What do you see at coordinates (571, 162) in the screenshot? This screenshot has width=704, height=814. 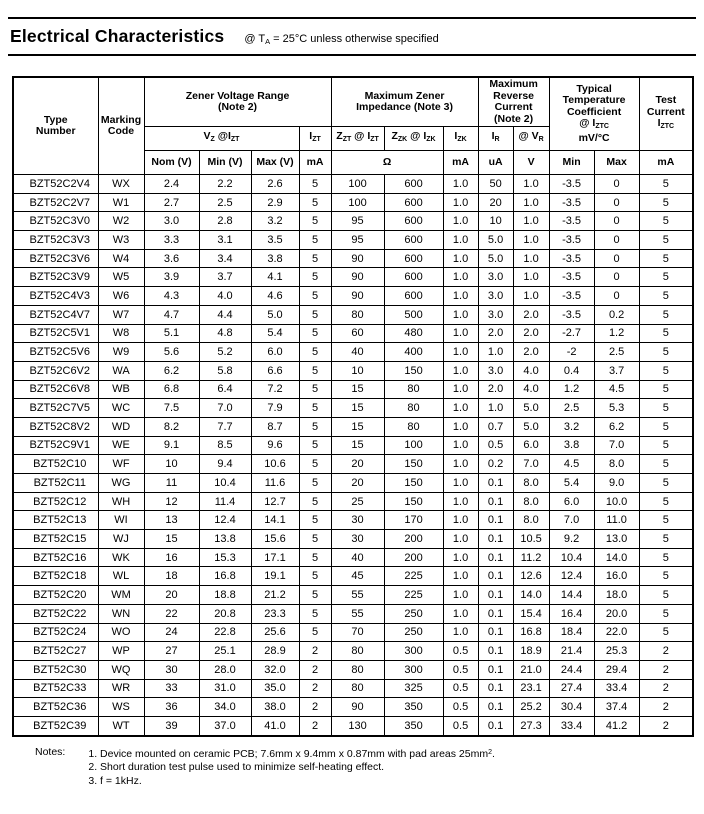 I see `unit-tc-min: Min` at bounding box center [571, 162].